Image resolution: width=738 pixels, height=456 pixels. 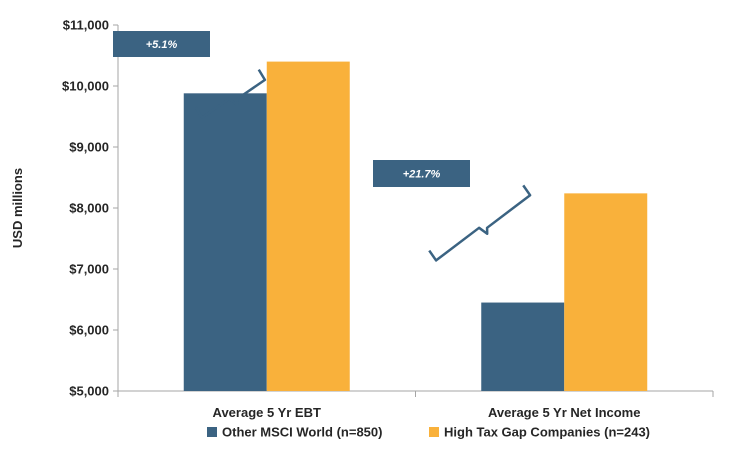 I want to click on annotation-label: +21.7%, so click(x=422, y=175).